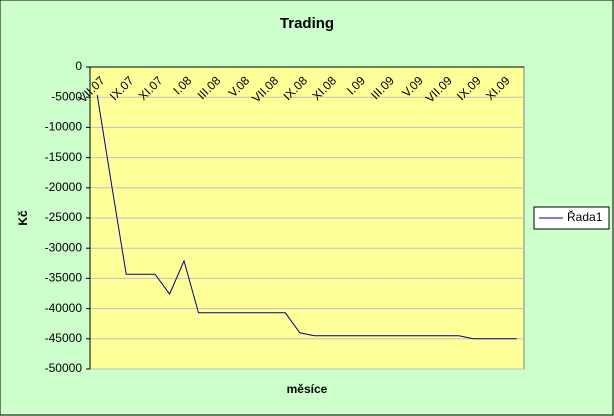 This screenshot has width=614, height=416. I want to click on y-tick-label: -50000, so click(64, 368).